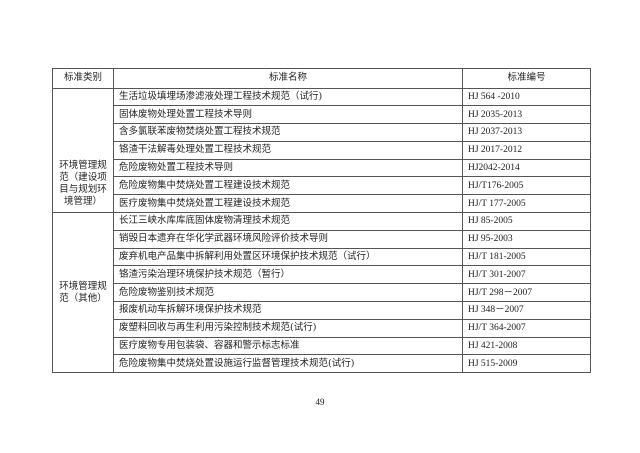 This screenshot has width=640, height=453. I want to click on table-row: 铬渣污染治理环境保护技术规范（暂行） HJ/T 301-2007, so click(322, 275).